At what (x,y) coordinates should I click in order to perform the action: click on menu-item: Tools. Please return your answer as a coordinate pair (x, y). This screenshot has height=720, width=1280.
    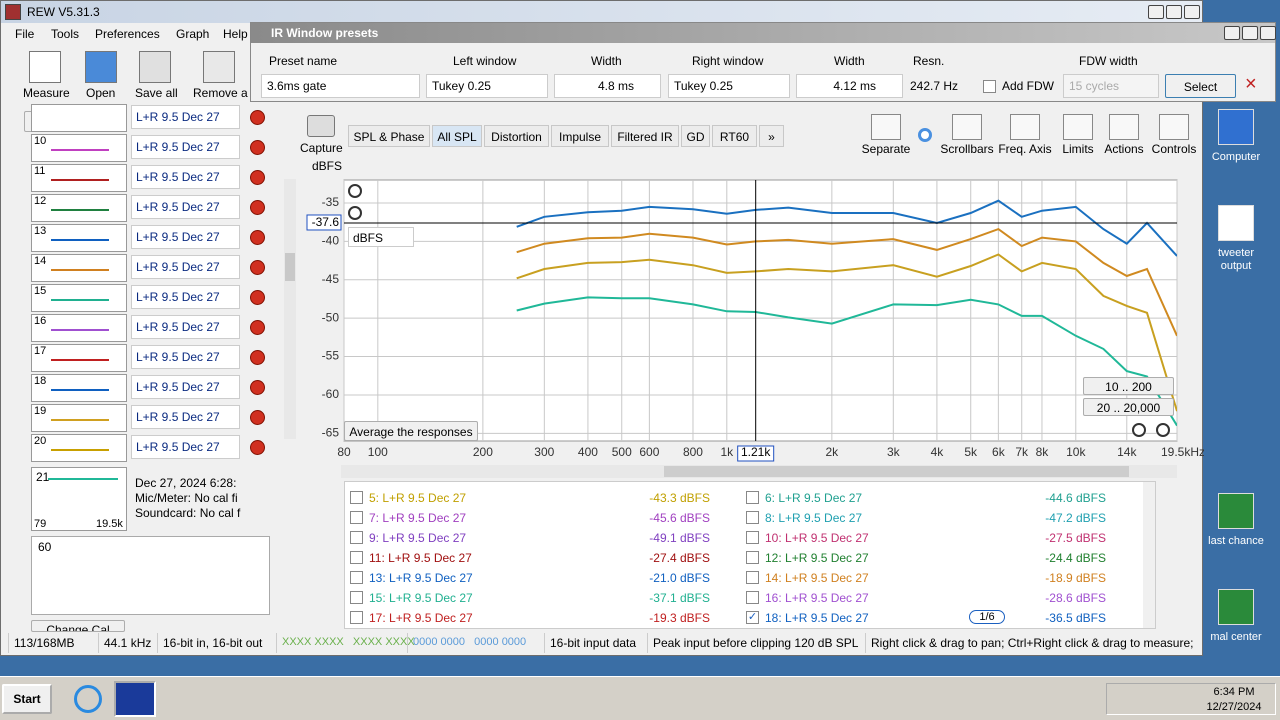
    Looking at the image, I should click on (65, 34).